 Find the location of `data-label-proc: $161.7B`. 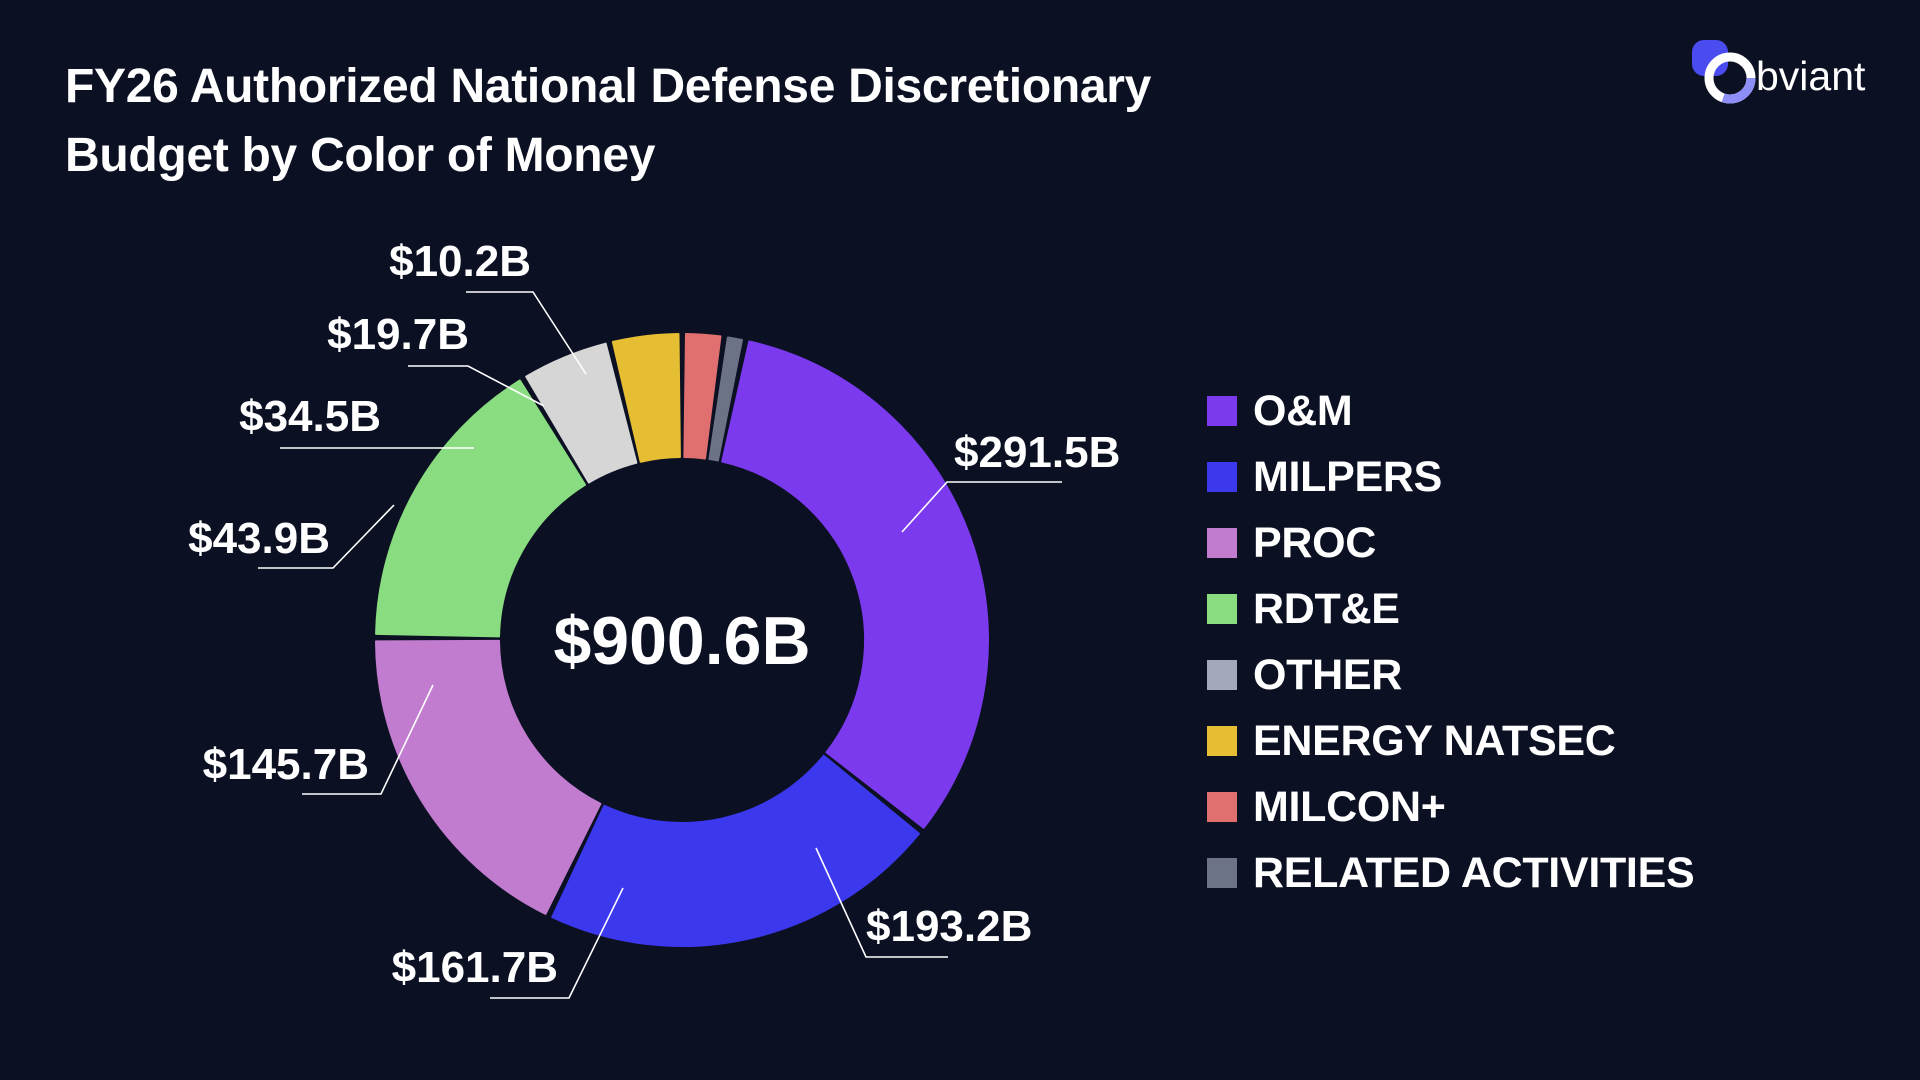

data-label-proc: $161.7B is located at coordinates (475, 967).